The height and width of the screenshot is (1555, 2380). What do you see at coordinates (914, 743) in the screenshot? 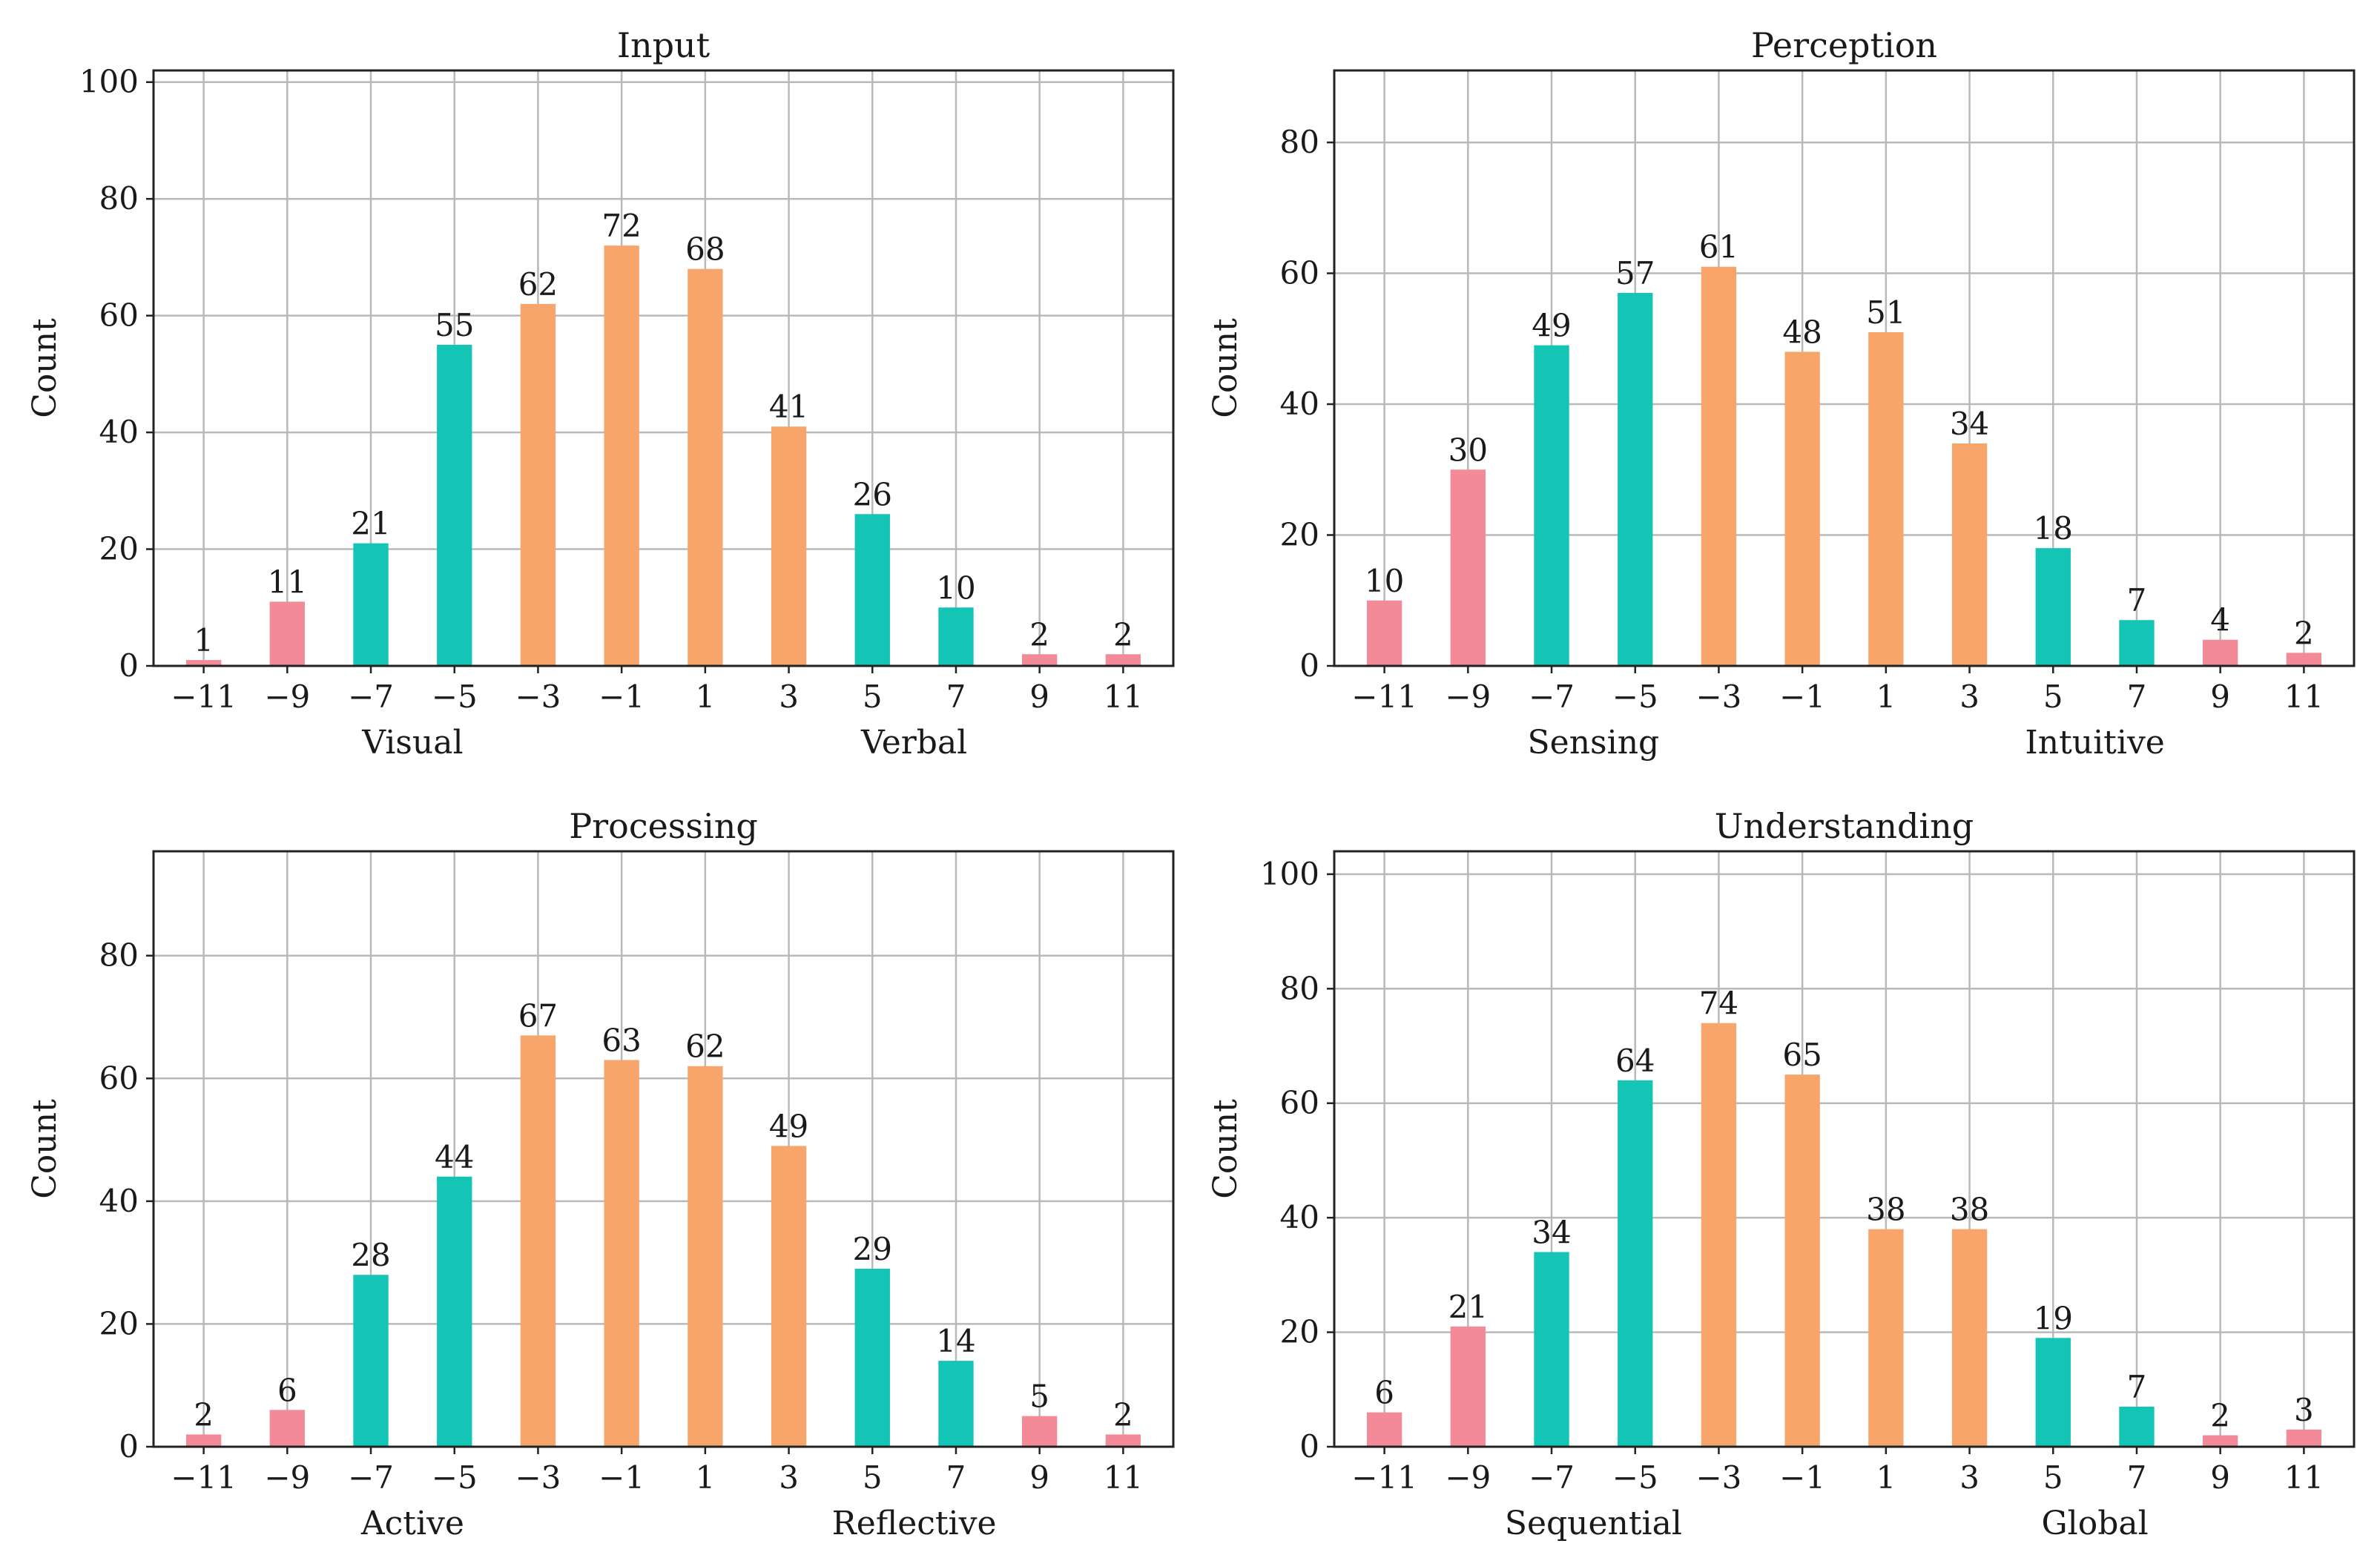
I see `x-axis-right-label: Verbal` at bounding box center [914, 743].